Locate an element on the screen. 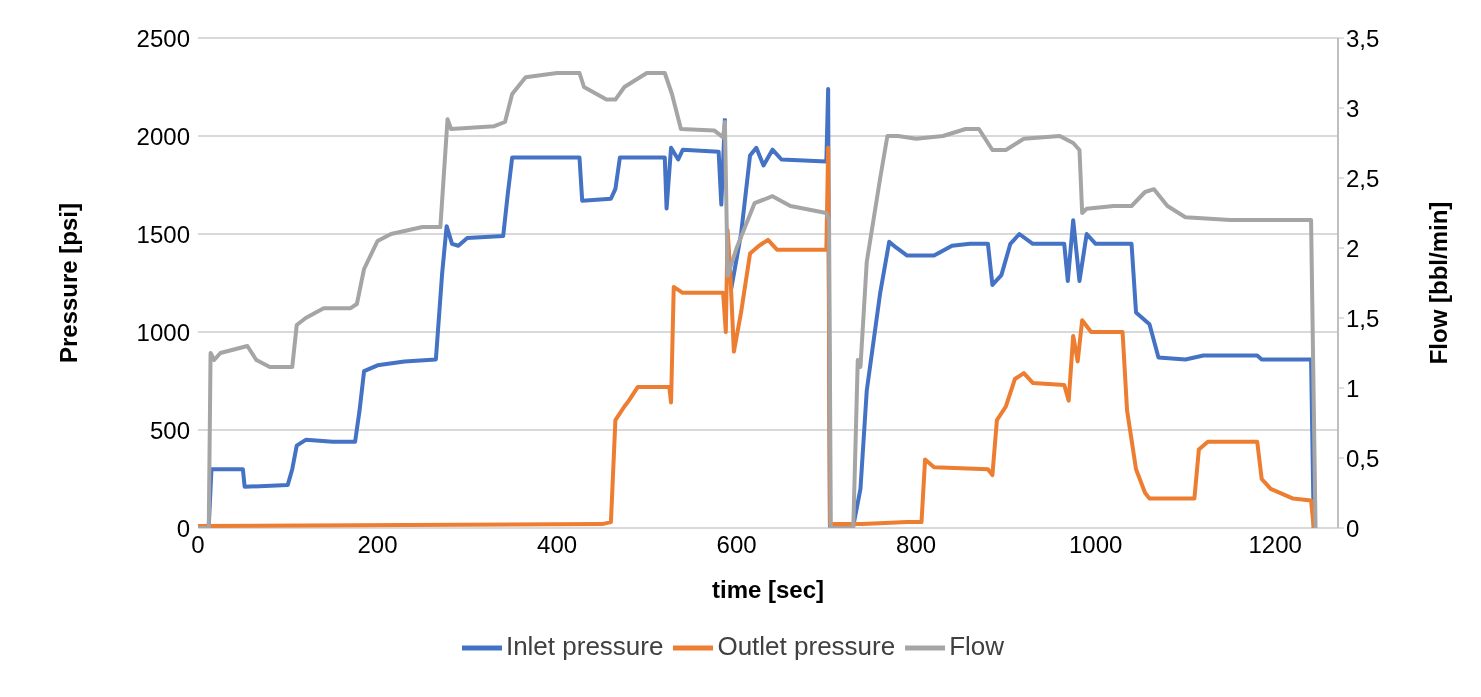 Image resolution: width=1481 pixels, height=697 pixels. y2-axis-title: Flow [bbl/min] is located at coordinates (1438, 283).